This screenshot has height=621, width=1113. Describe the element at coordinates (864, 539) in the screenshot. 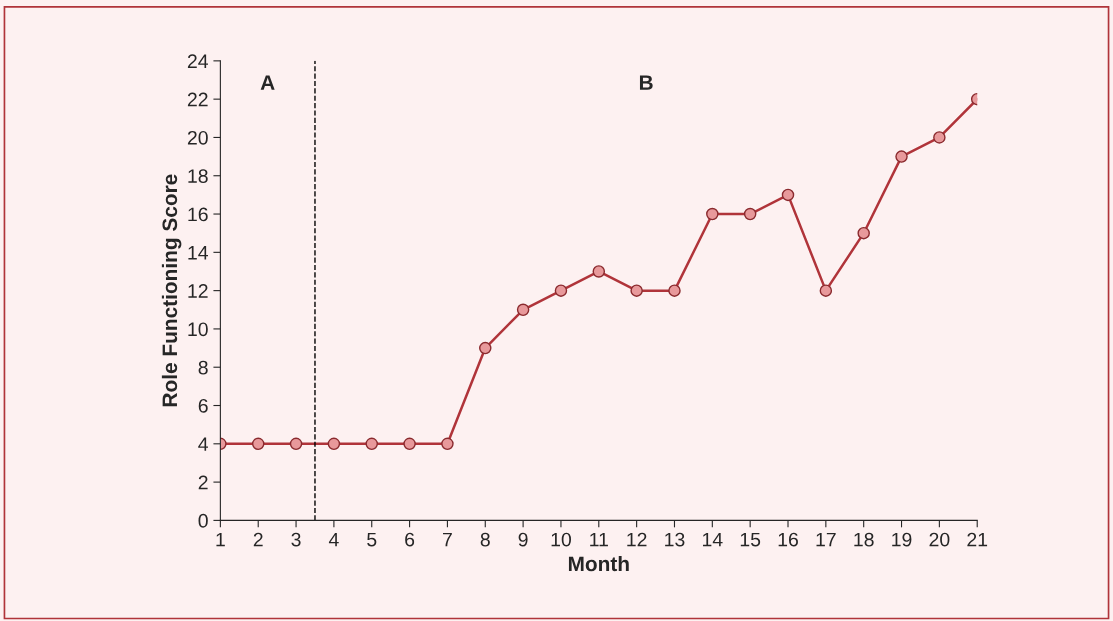

I see `x-tick-label: 18` at that location.